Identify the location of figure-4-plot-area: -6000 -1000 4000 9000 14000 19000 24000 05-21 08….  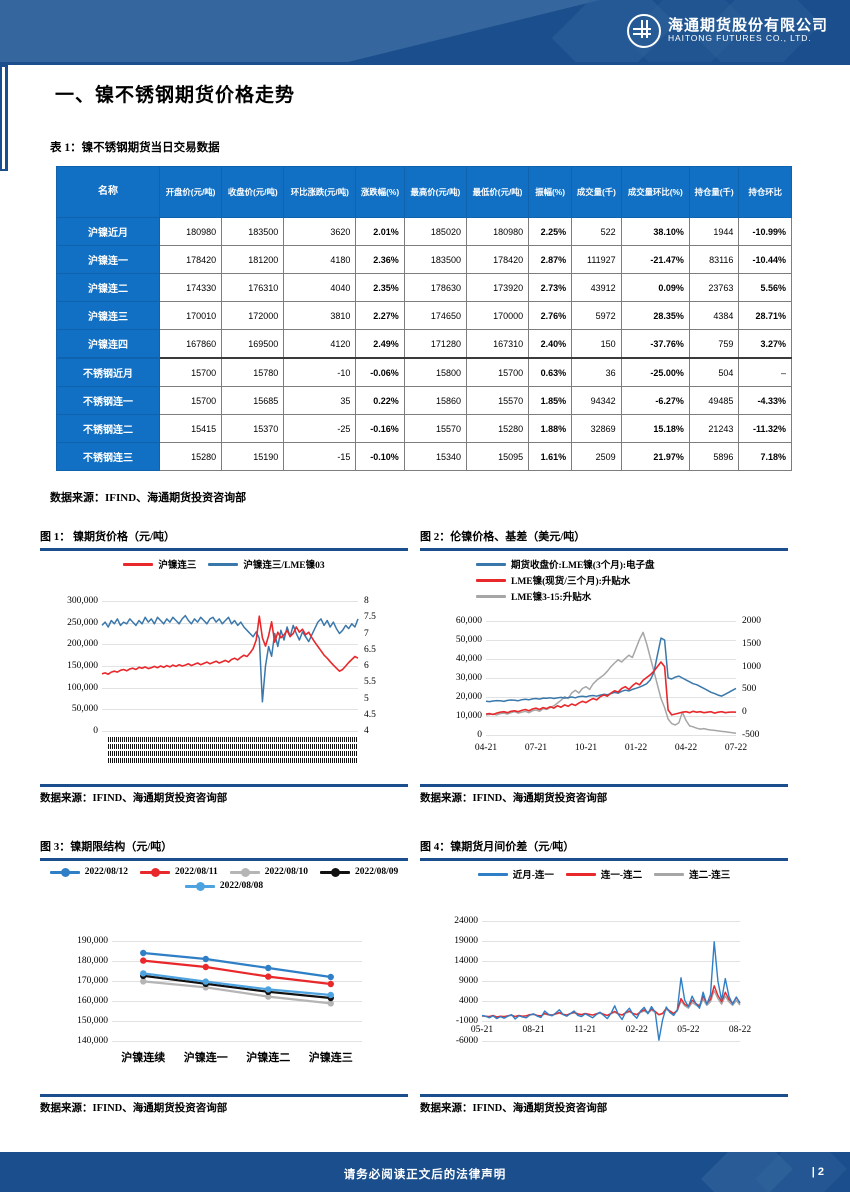
(604, 977).